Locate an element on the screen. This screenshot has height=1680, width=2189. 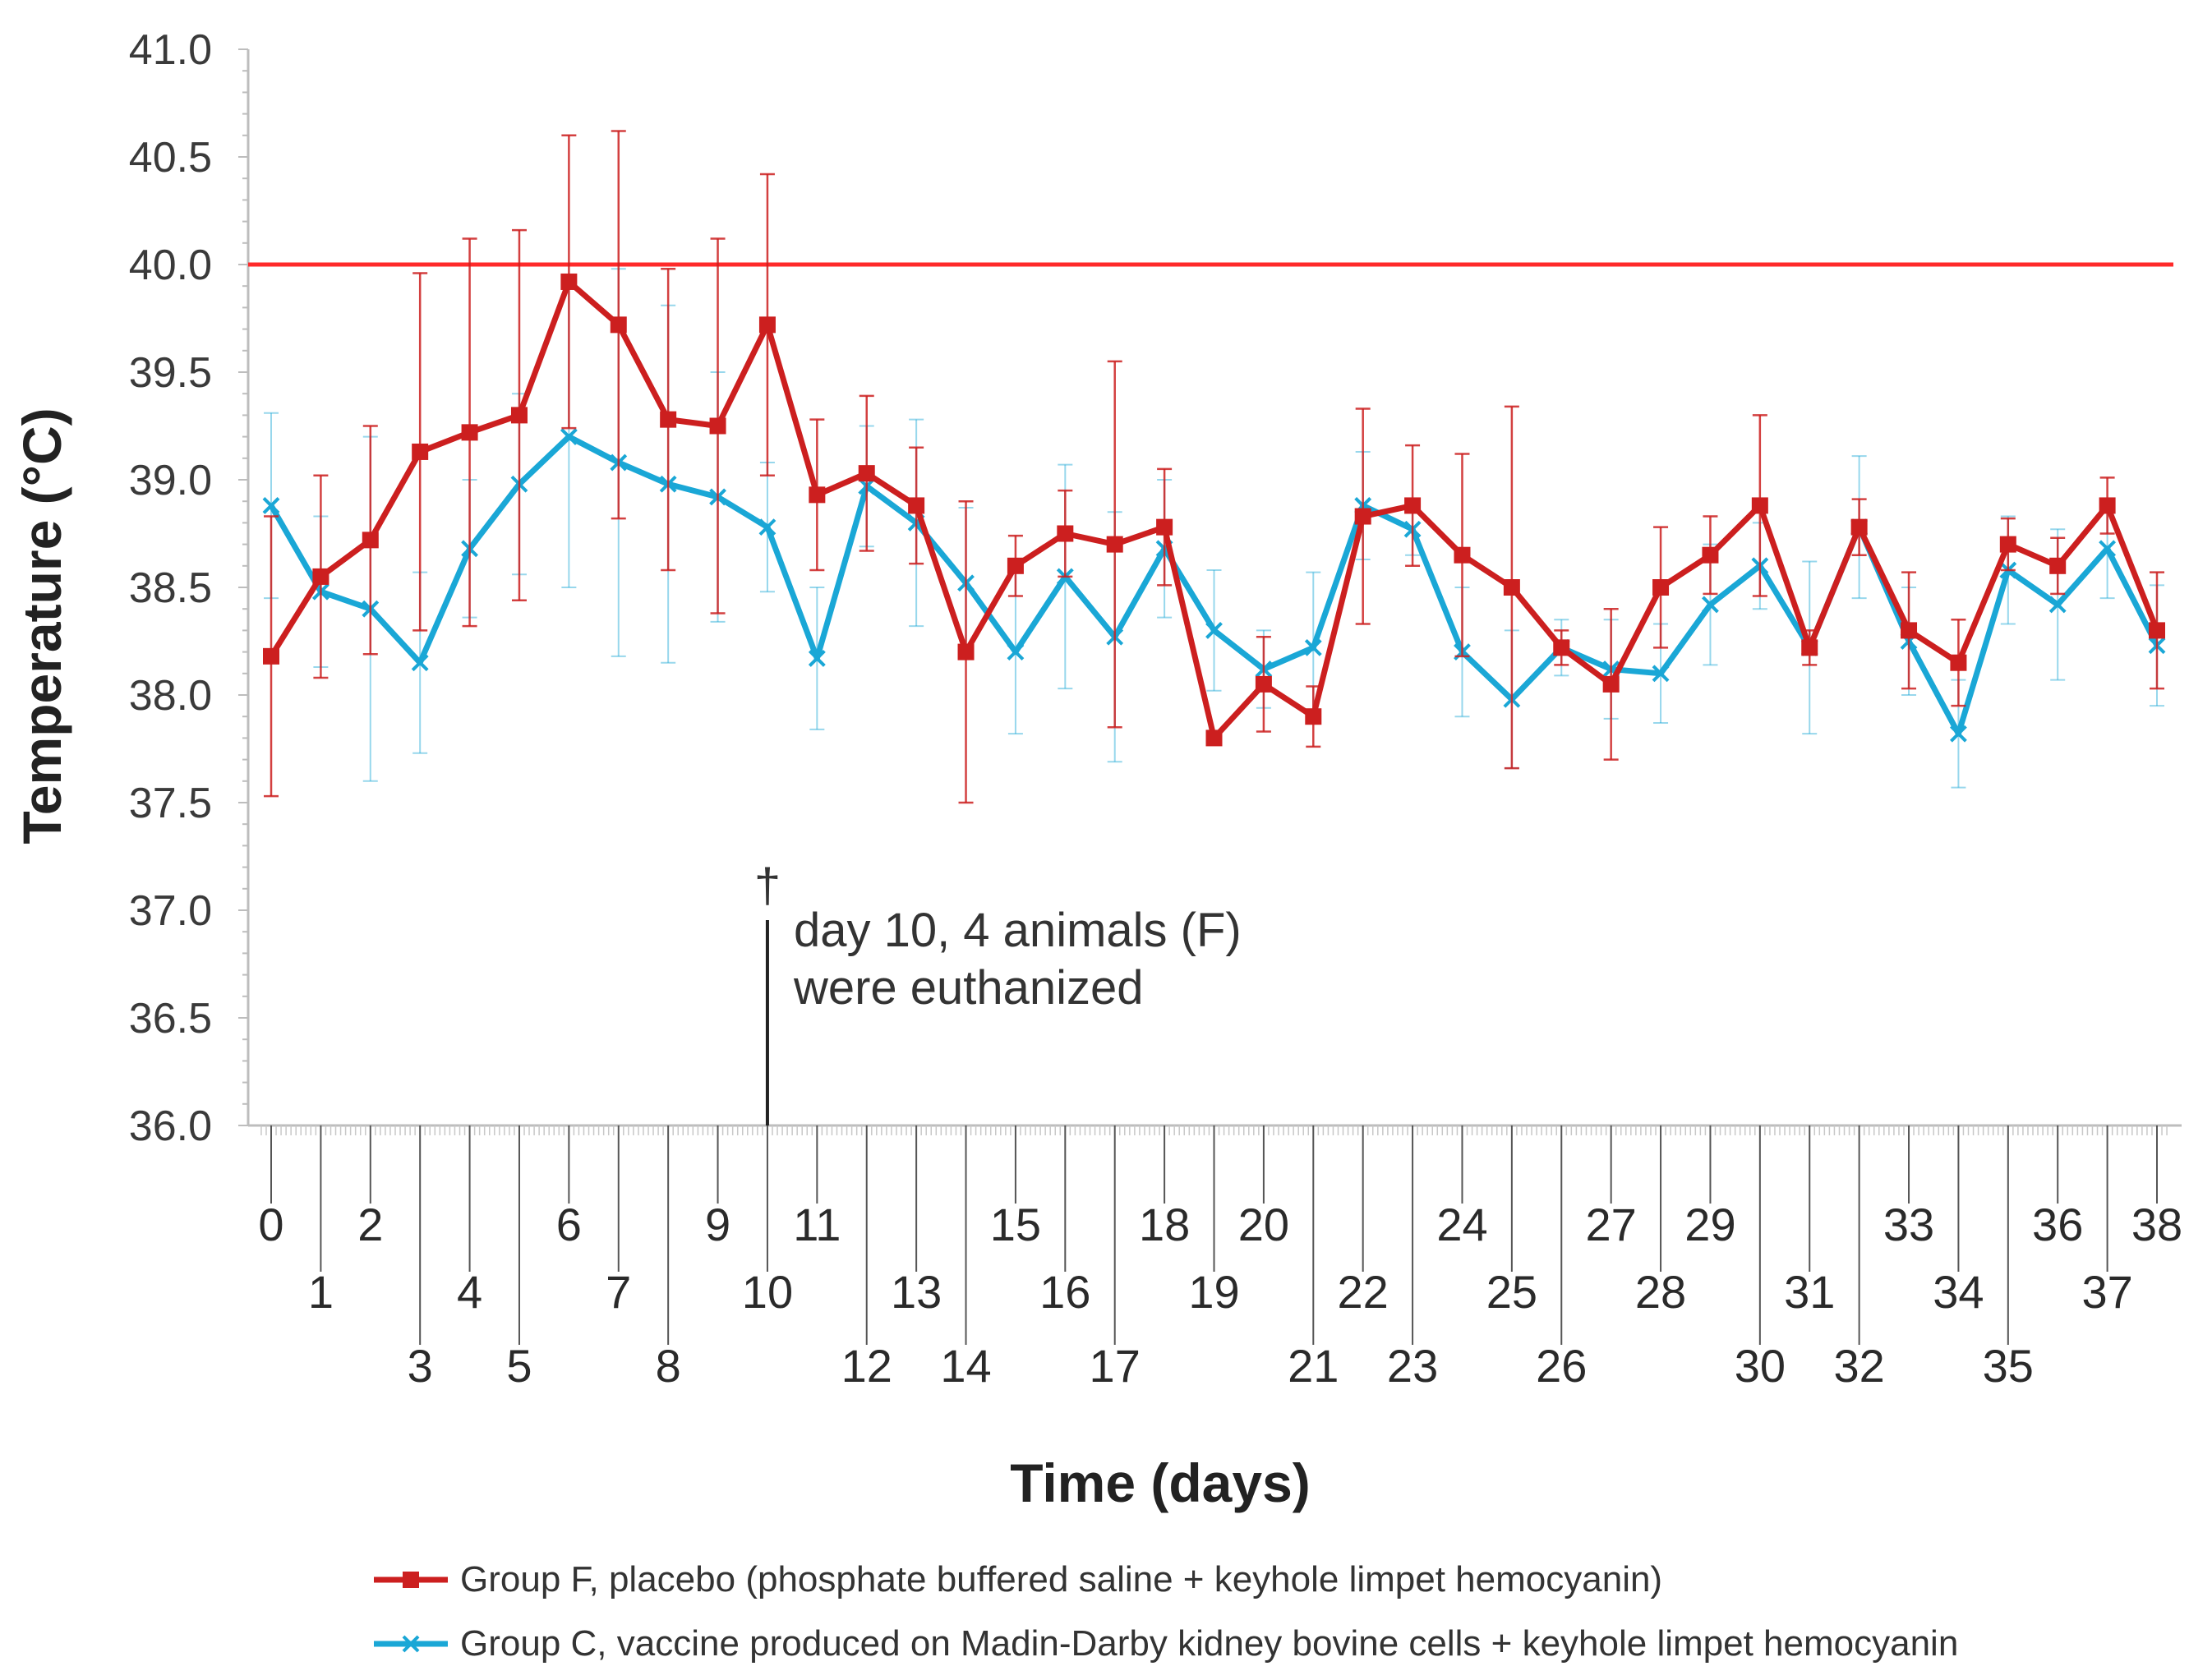
x-tick-label: 21 is located at coordinates (1313, 1366).